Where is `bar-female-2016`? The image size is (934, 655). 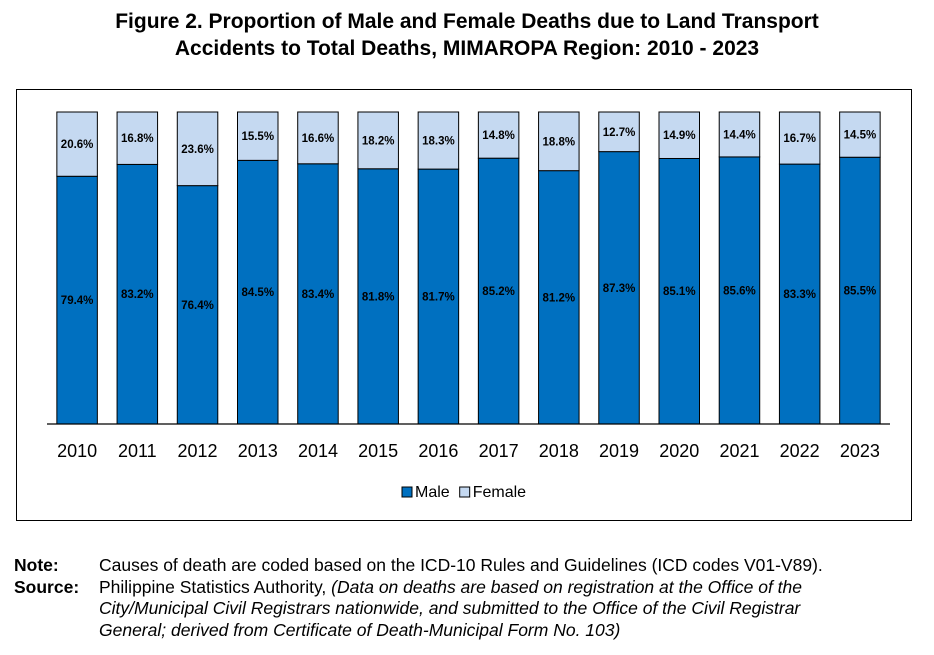
bar-female-2016 is located at coordinates (438, 140).